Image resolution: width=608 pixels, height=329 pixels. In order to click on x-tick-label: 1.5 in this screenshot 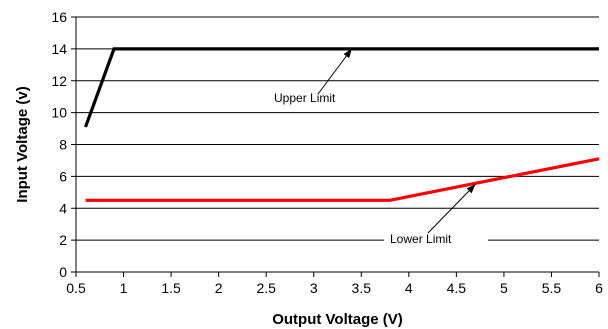, I will do `click(171, 288)`.